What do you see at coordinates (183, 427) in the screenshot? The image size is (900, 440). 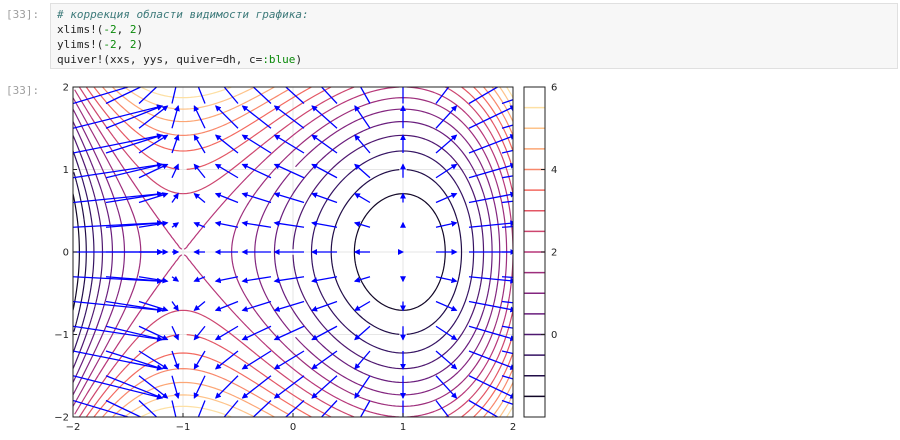 I see `x-tick-label: −1` at bounding box center [183, 427].